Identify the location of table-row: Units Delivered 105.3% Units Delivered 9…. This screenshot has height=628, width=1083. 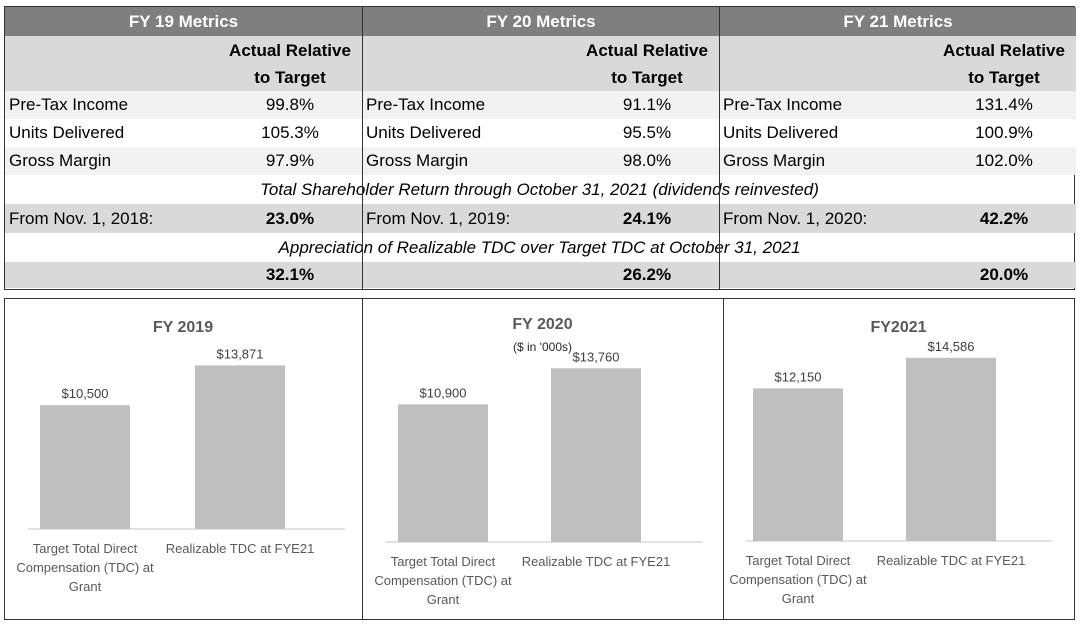
(540, 133).